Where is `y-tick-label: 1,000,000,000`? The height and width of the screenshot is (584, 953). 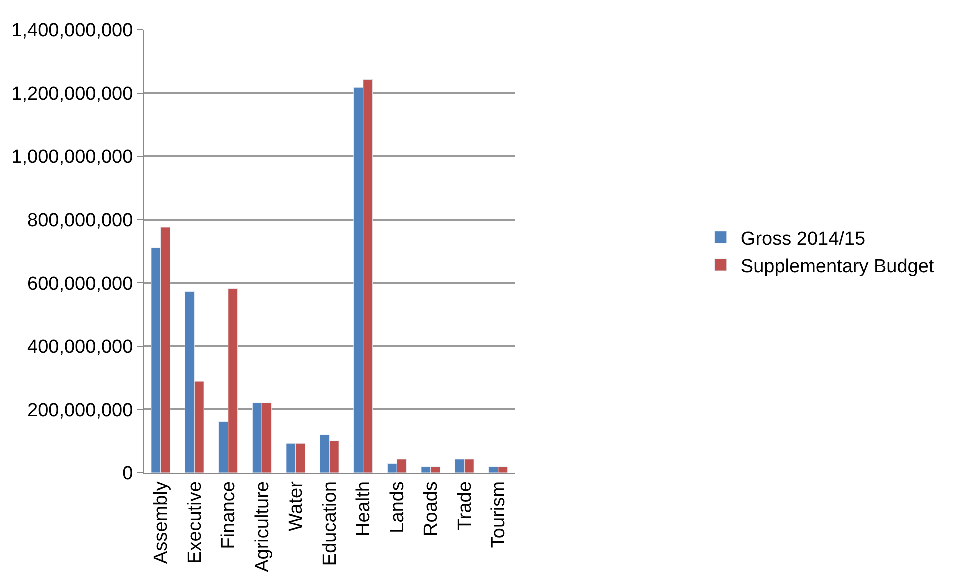
y-tick-label: 1,000,000,000 is located at coordinates (73, 157).